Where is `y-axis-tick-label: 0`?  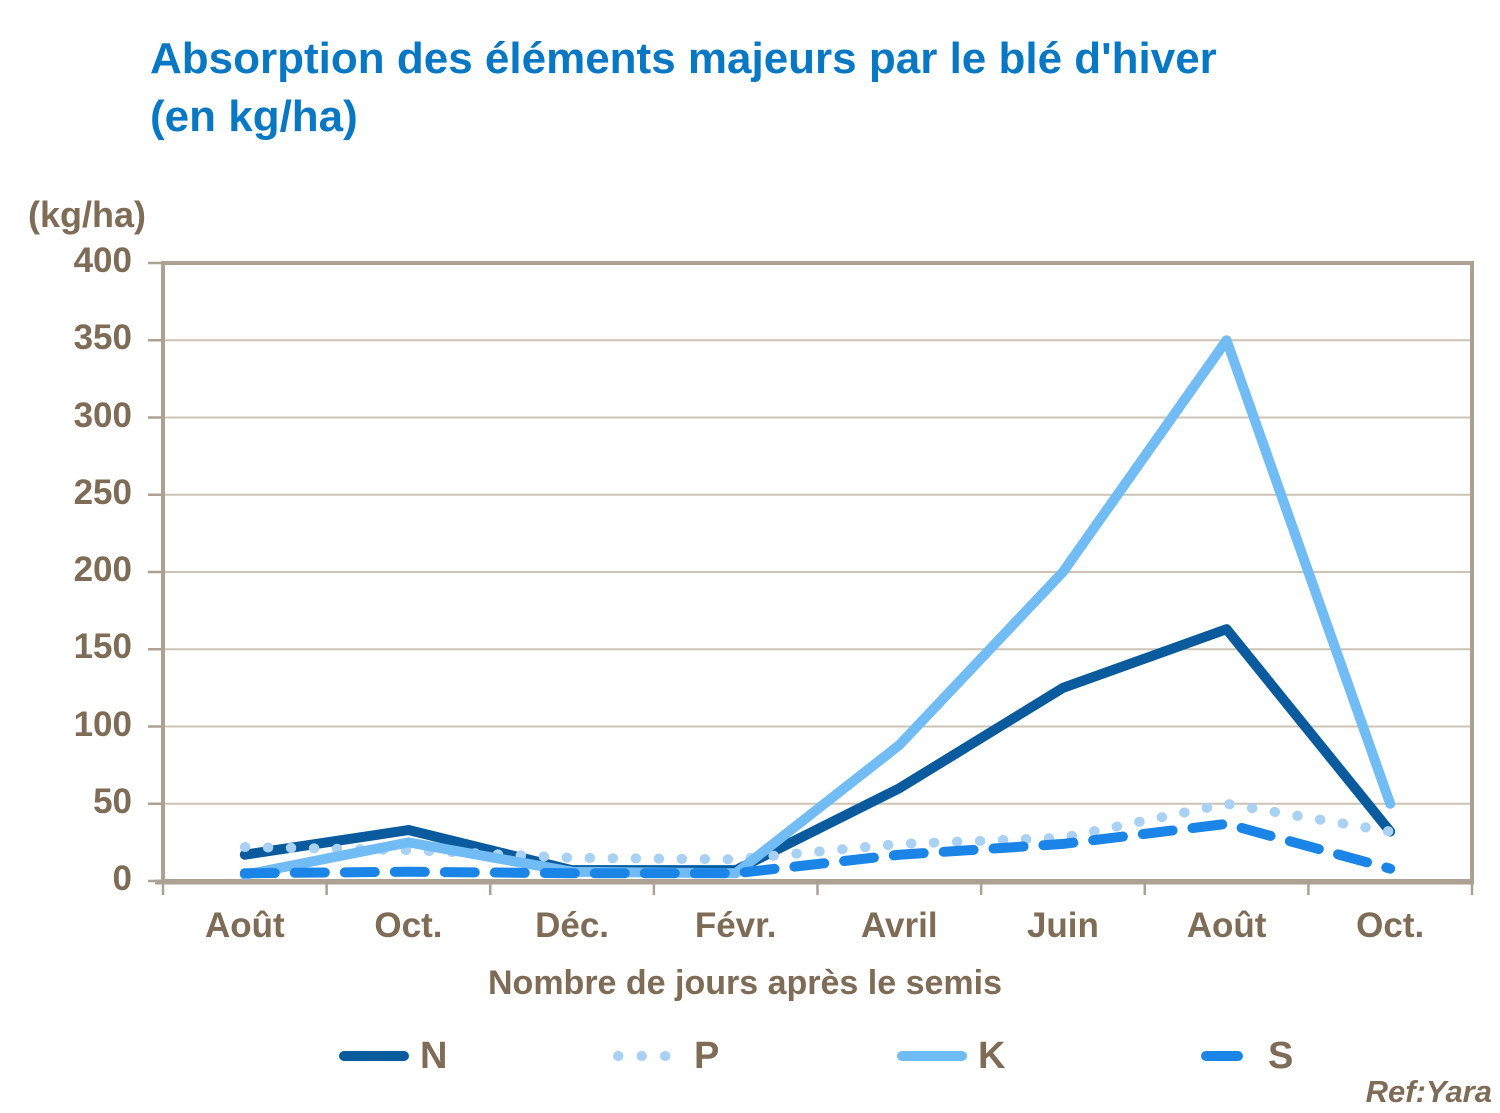 y-axis-tick-label: 0 is located at coordinates (122, 878).